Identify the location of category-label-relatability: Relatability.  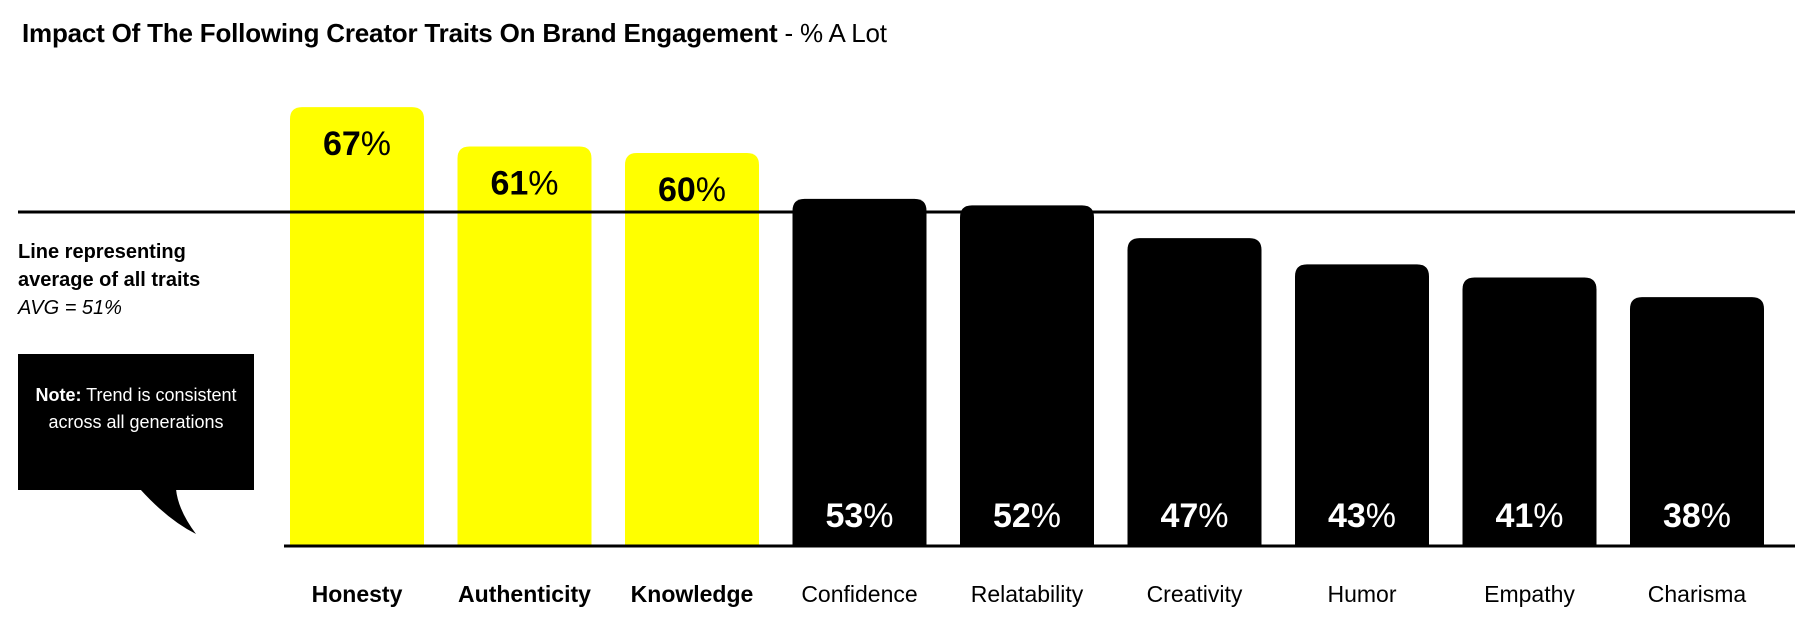
(1027, 594).